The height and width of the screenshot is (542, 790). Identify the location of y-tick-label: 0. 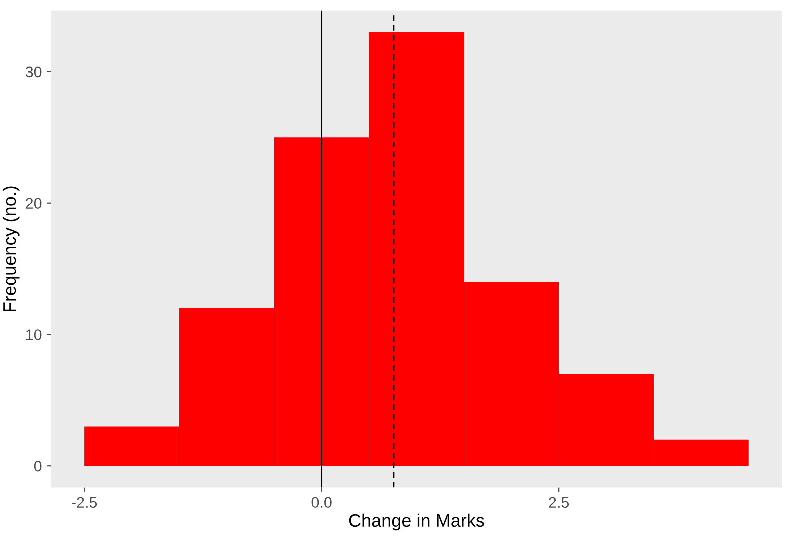
(38, 466).